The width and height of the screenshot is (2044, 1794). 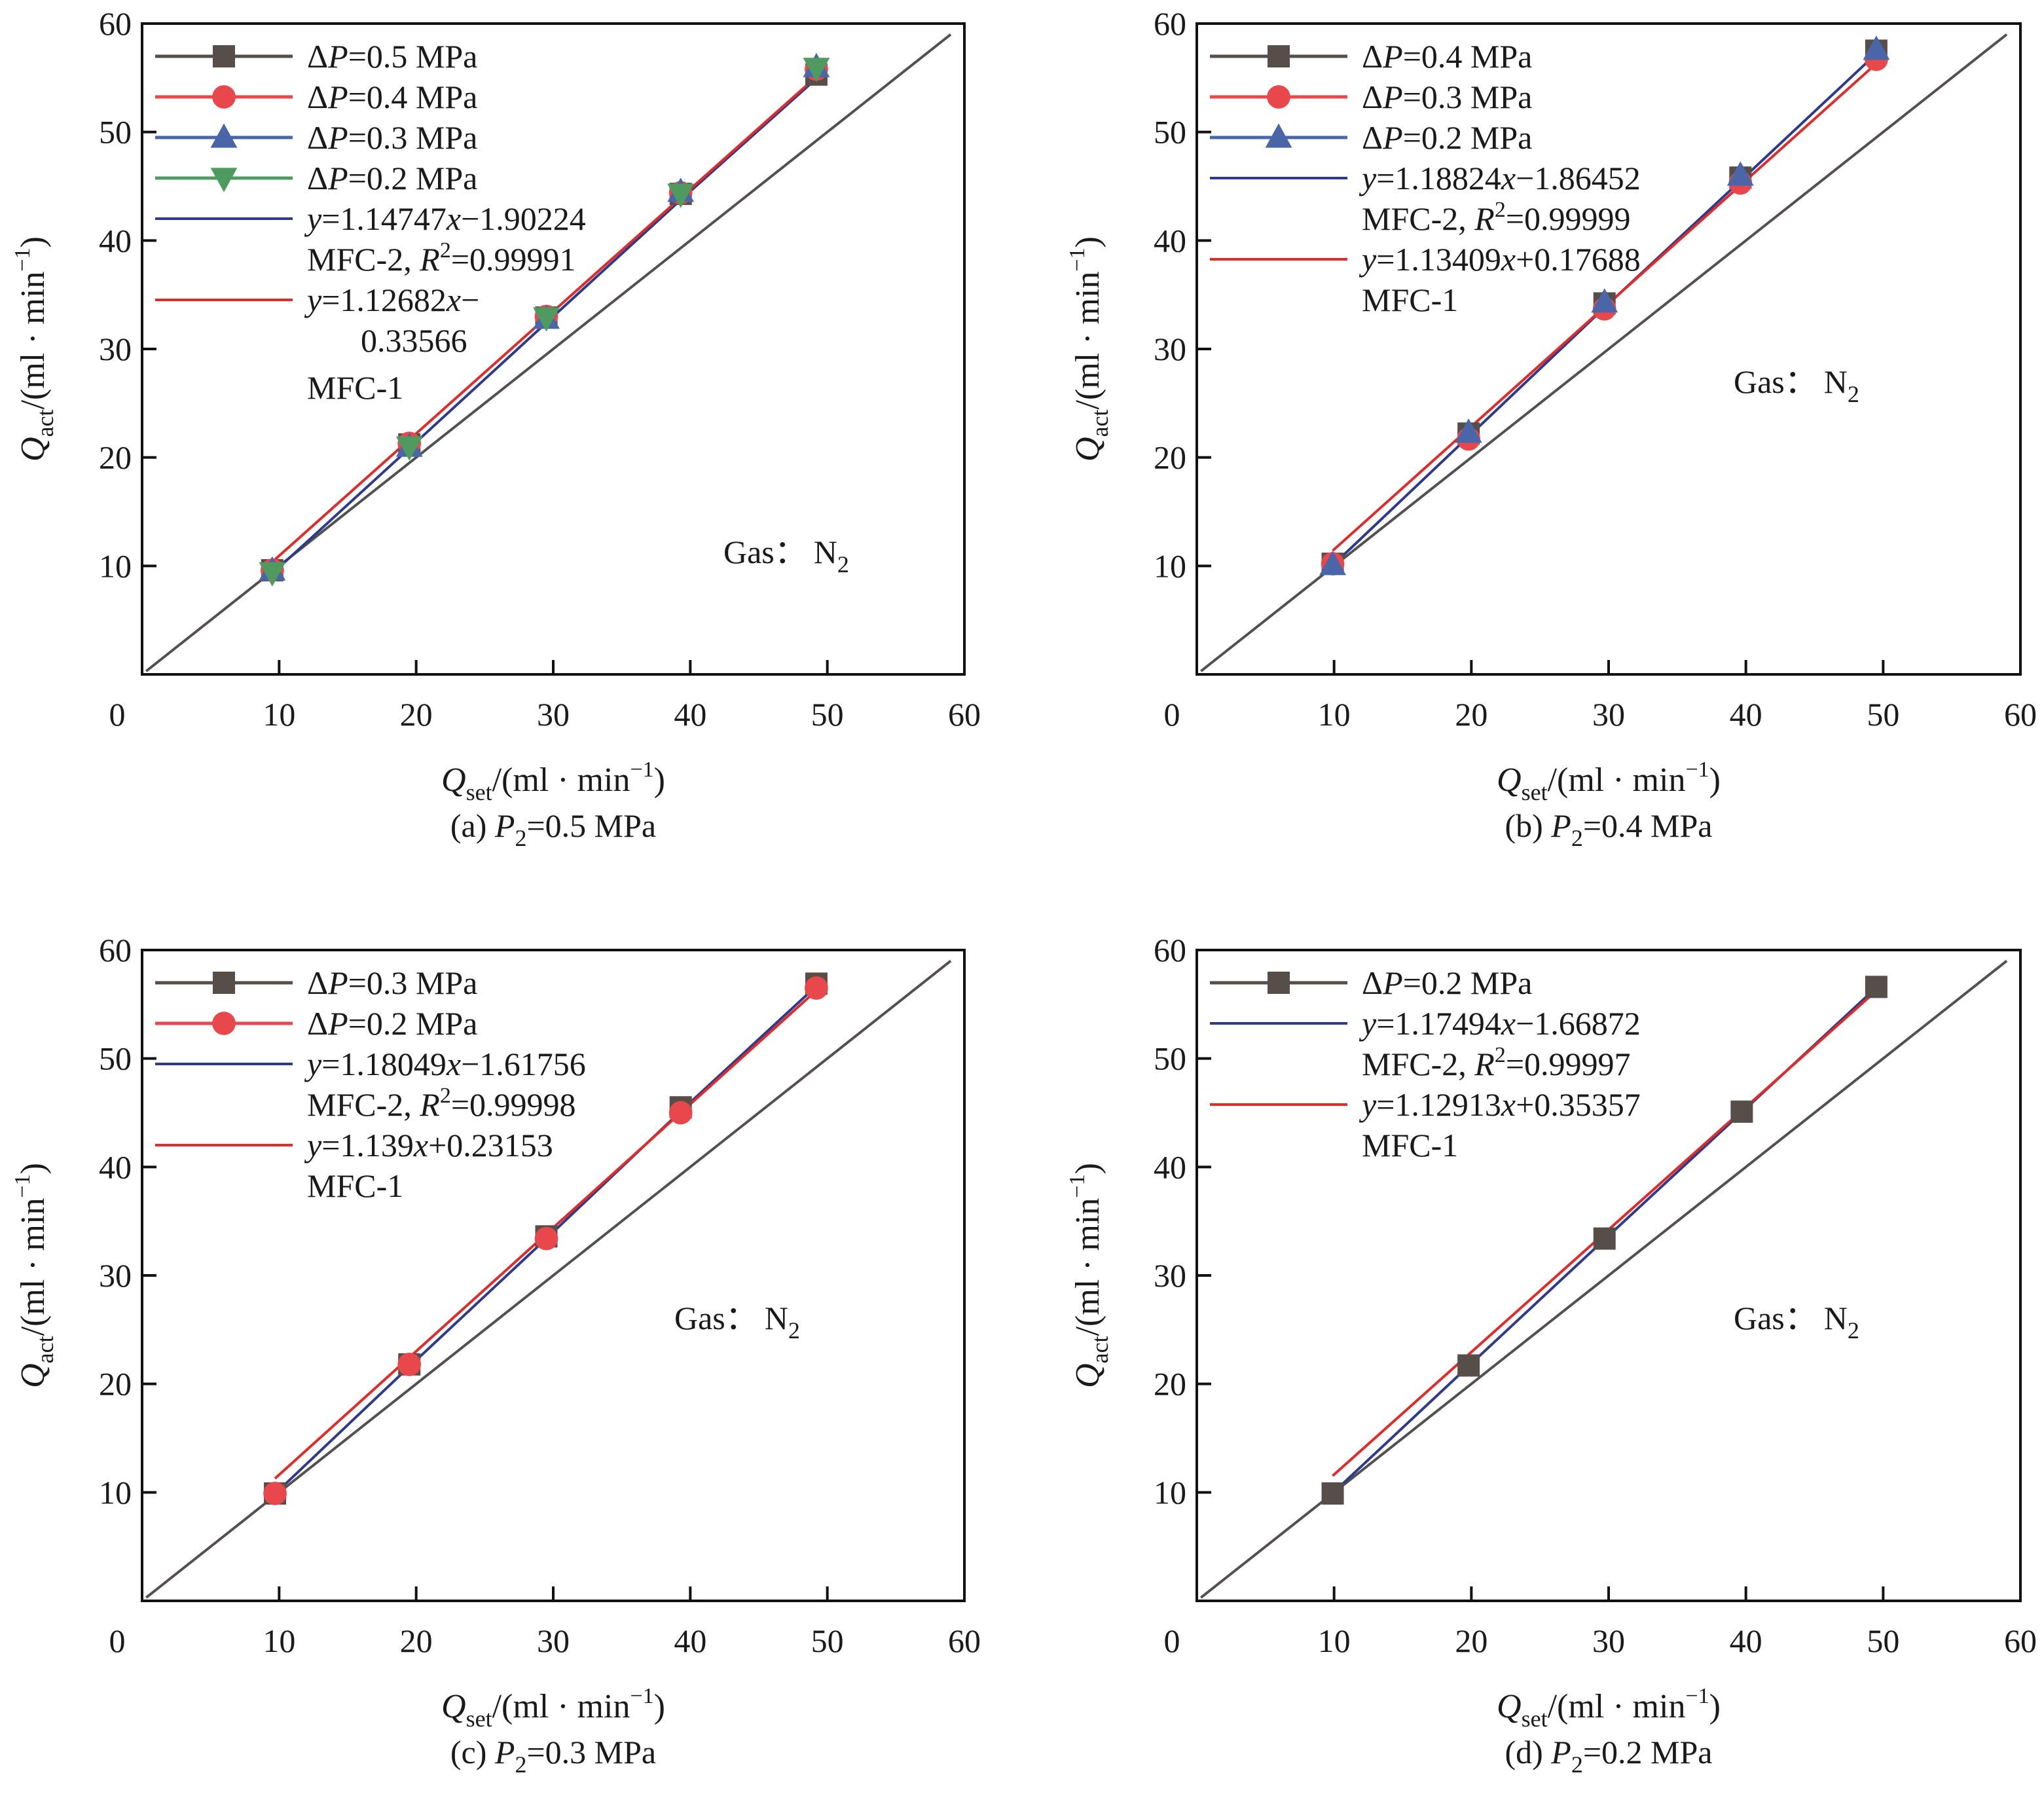 What do you see at coordinates (523, 1064) in the screenshot?
I see `legend-intercept: −1.61756` at bounding box center [523, 1064].